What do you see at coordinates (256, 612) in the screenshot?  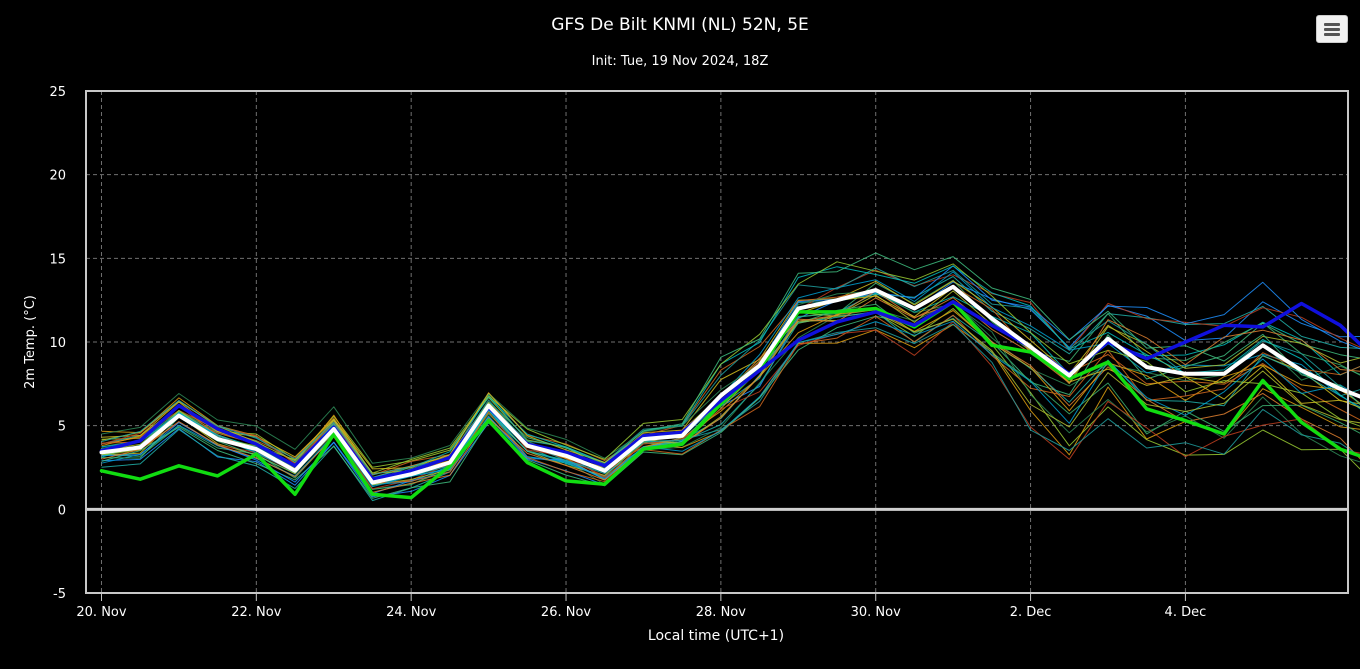 I see `x-tick-label: 22. Nov` at bounding box center [256, 612].